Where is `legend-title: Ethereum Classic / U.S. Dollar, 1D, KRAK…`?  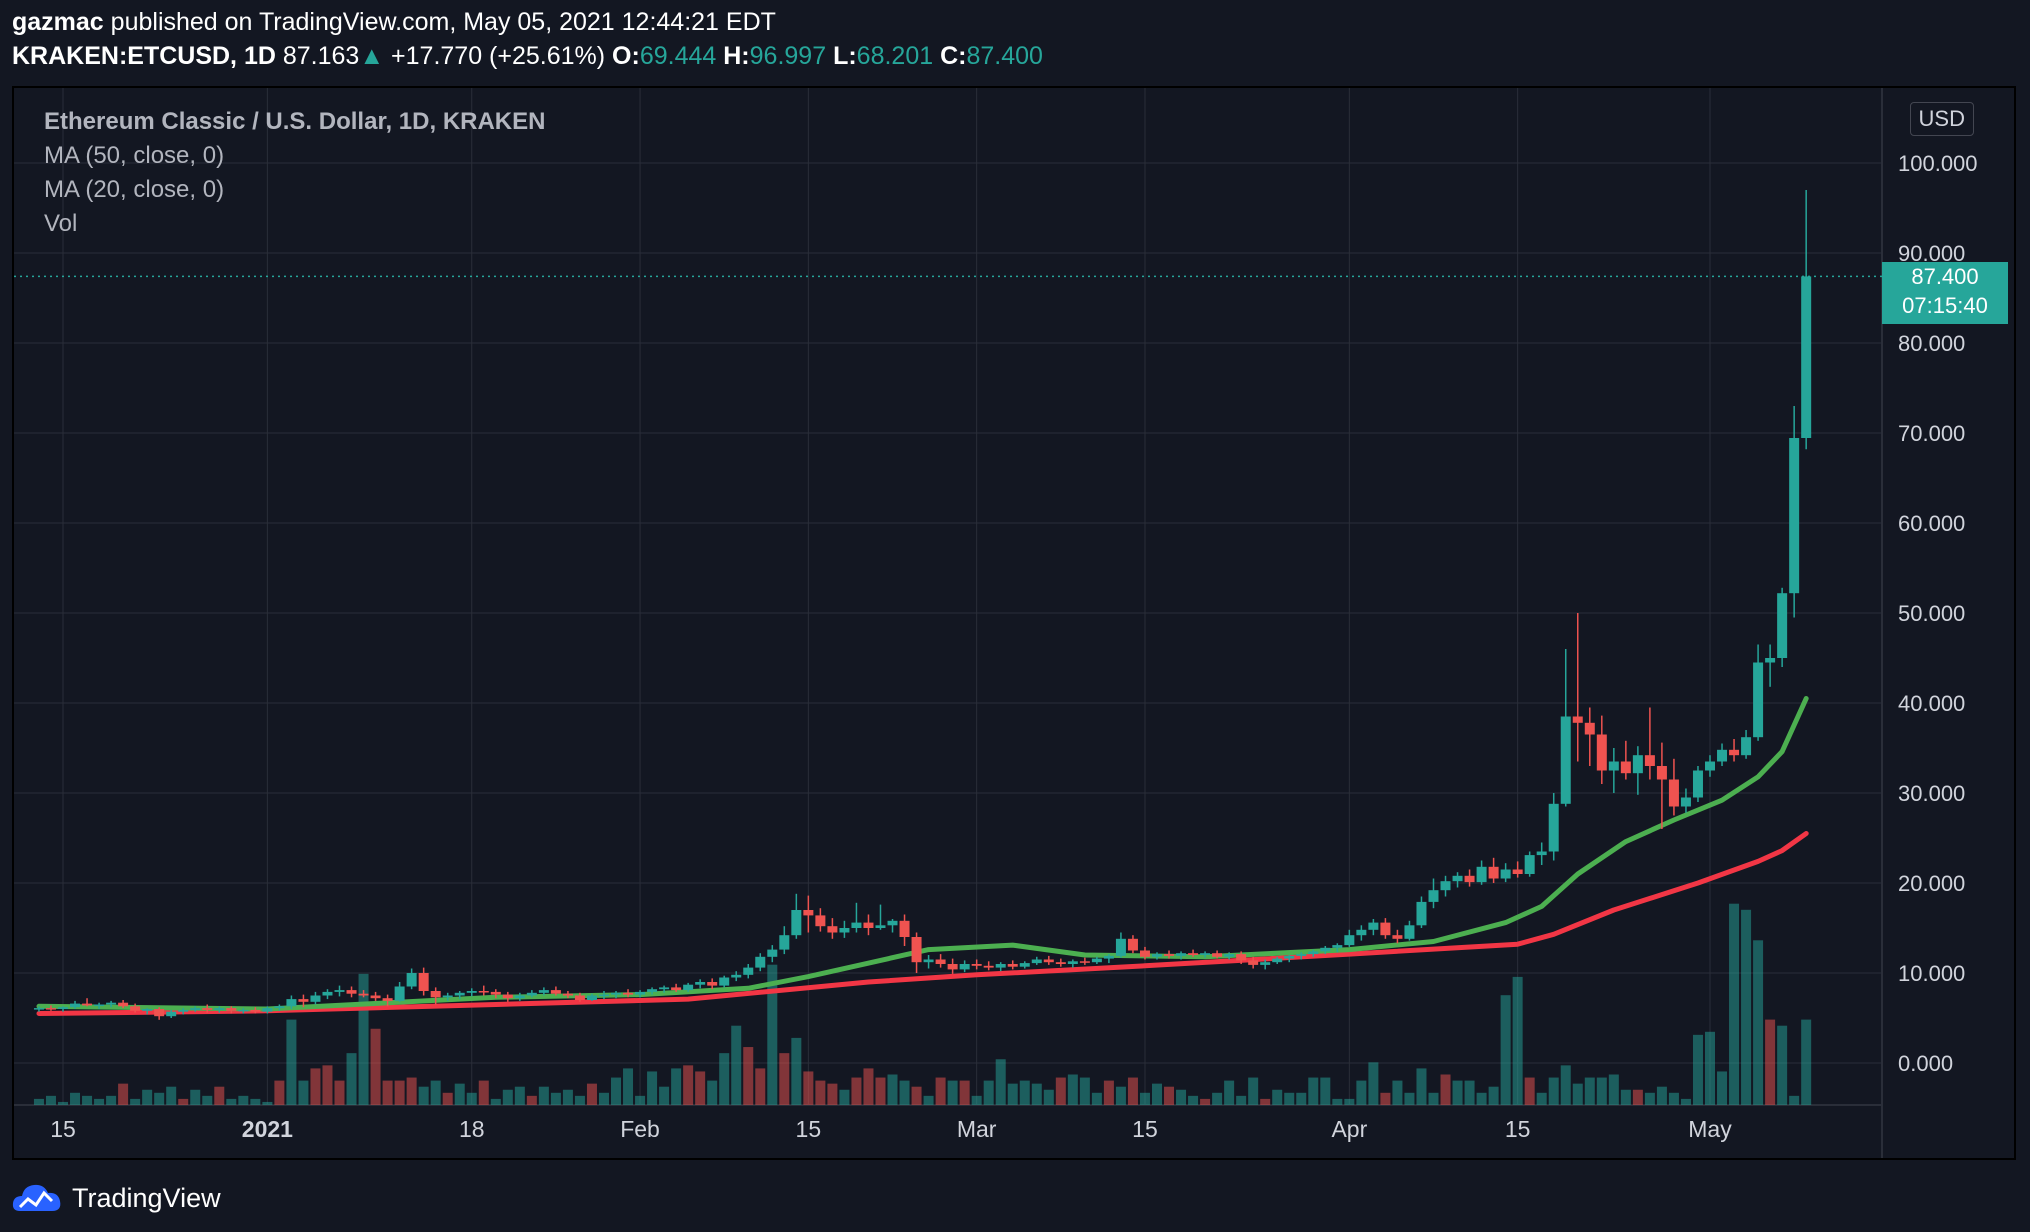
legend-title: Ethereum Classic / U.S. Dollar, 1D, KRAK… is located at coordinates (295, 121).